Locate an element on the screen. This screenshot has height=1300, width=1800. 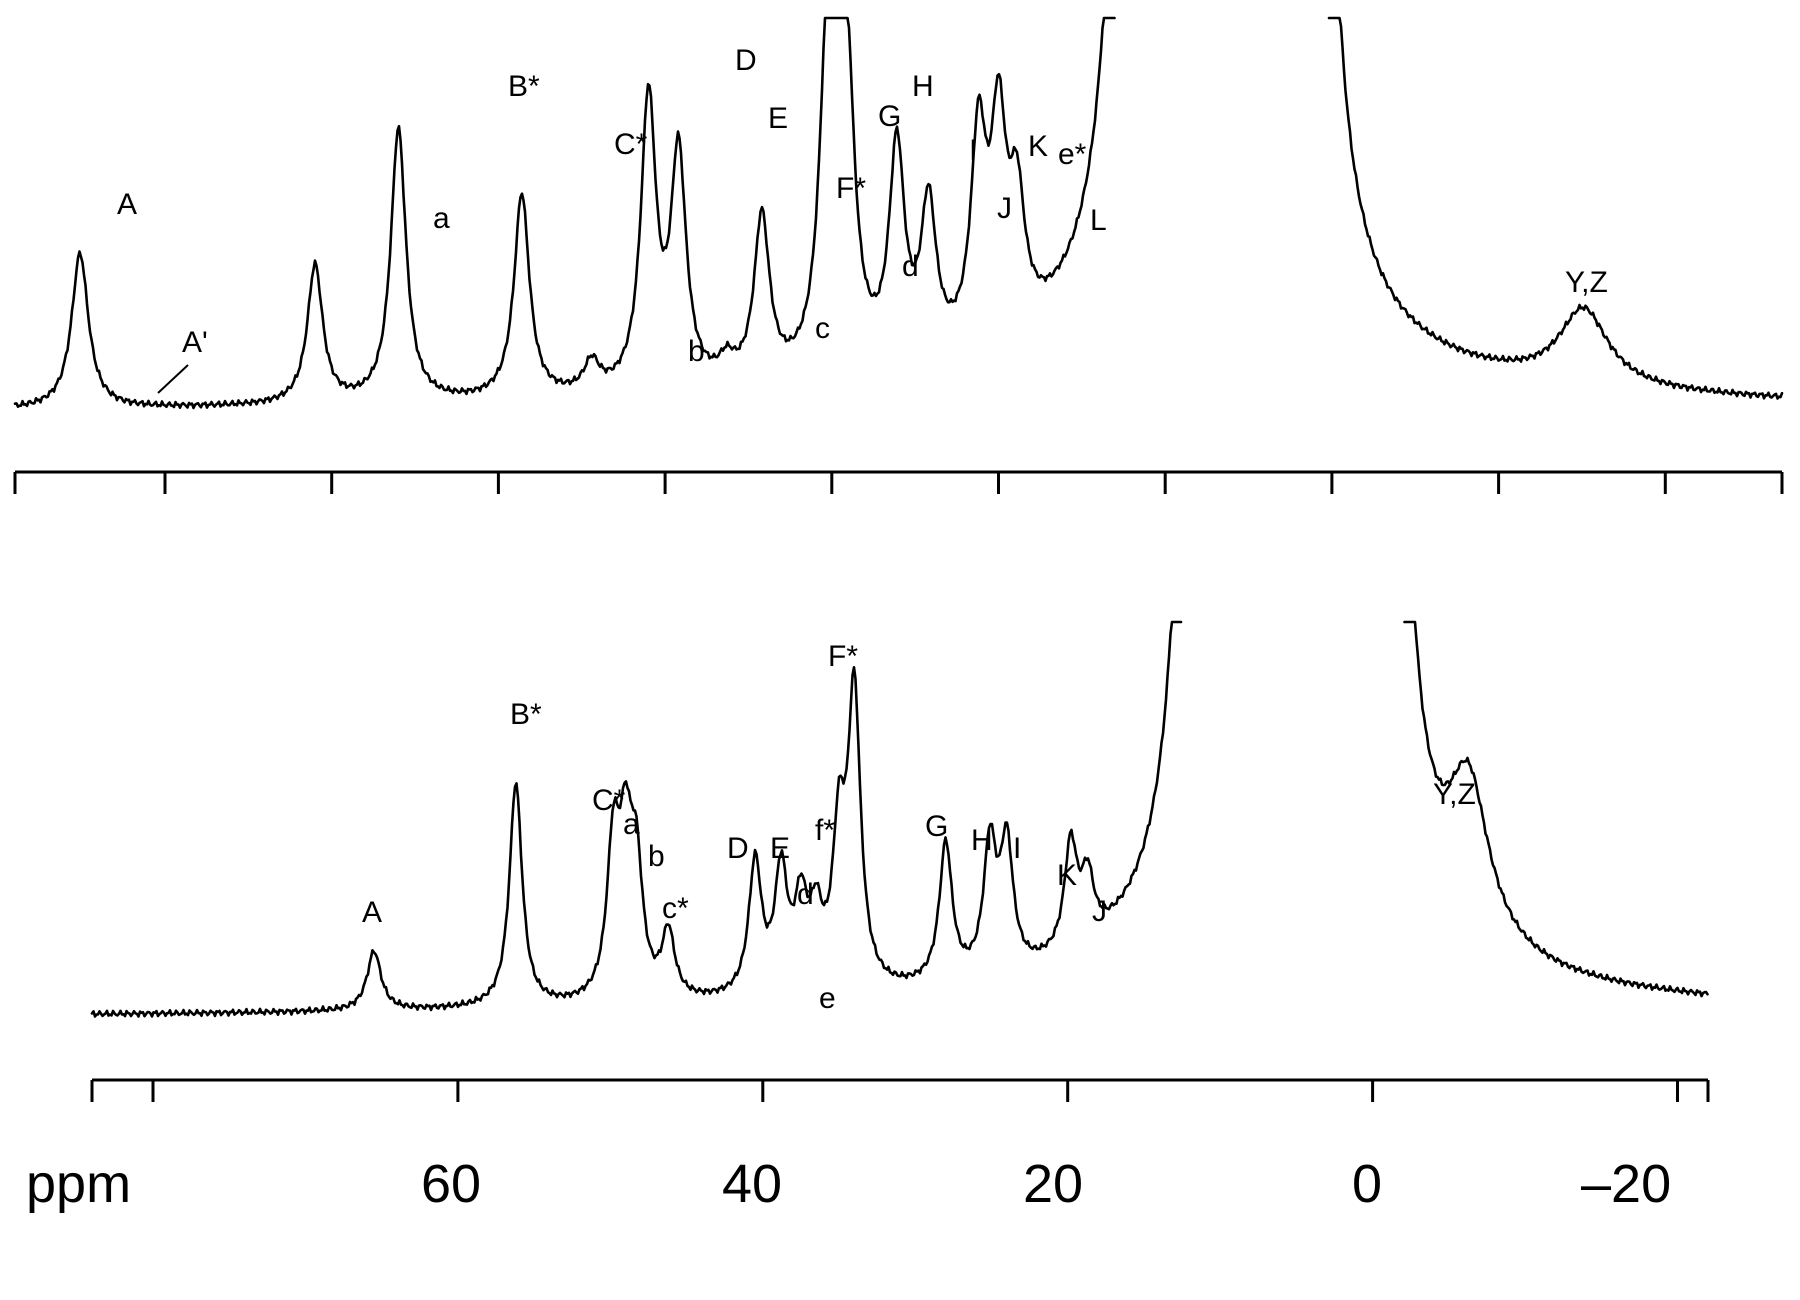
tick-label-0: 0 is located at coordinates (1367, 1184).